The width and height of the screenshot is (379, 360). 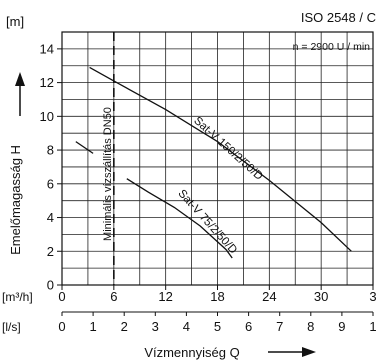 What do you see at coordinates (165, 296) in the screenshot?
I see `x-tick-label-m3h: 12` at bounding box center [165, 296].